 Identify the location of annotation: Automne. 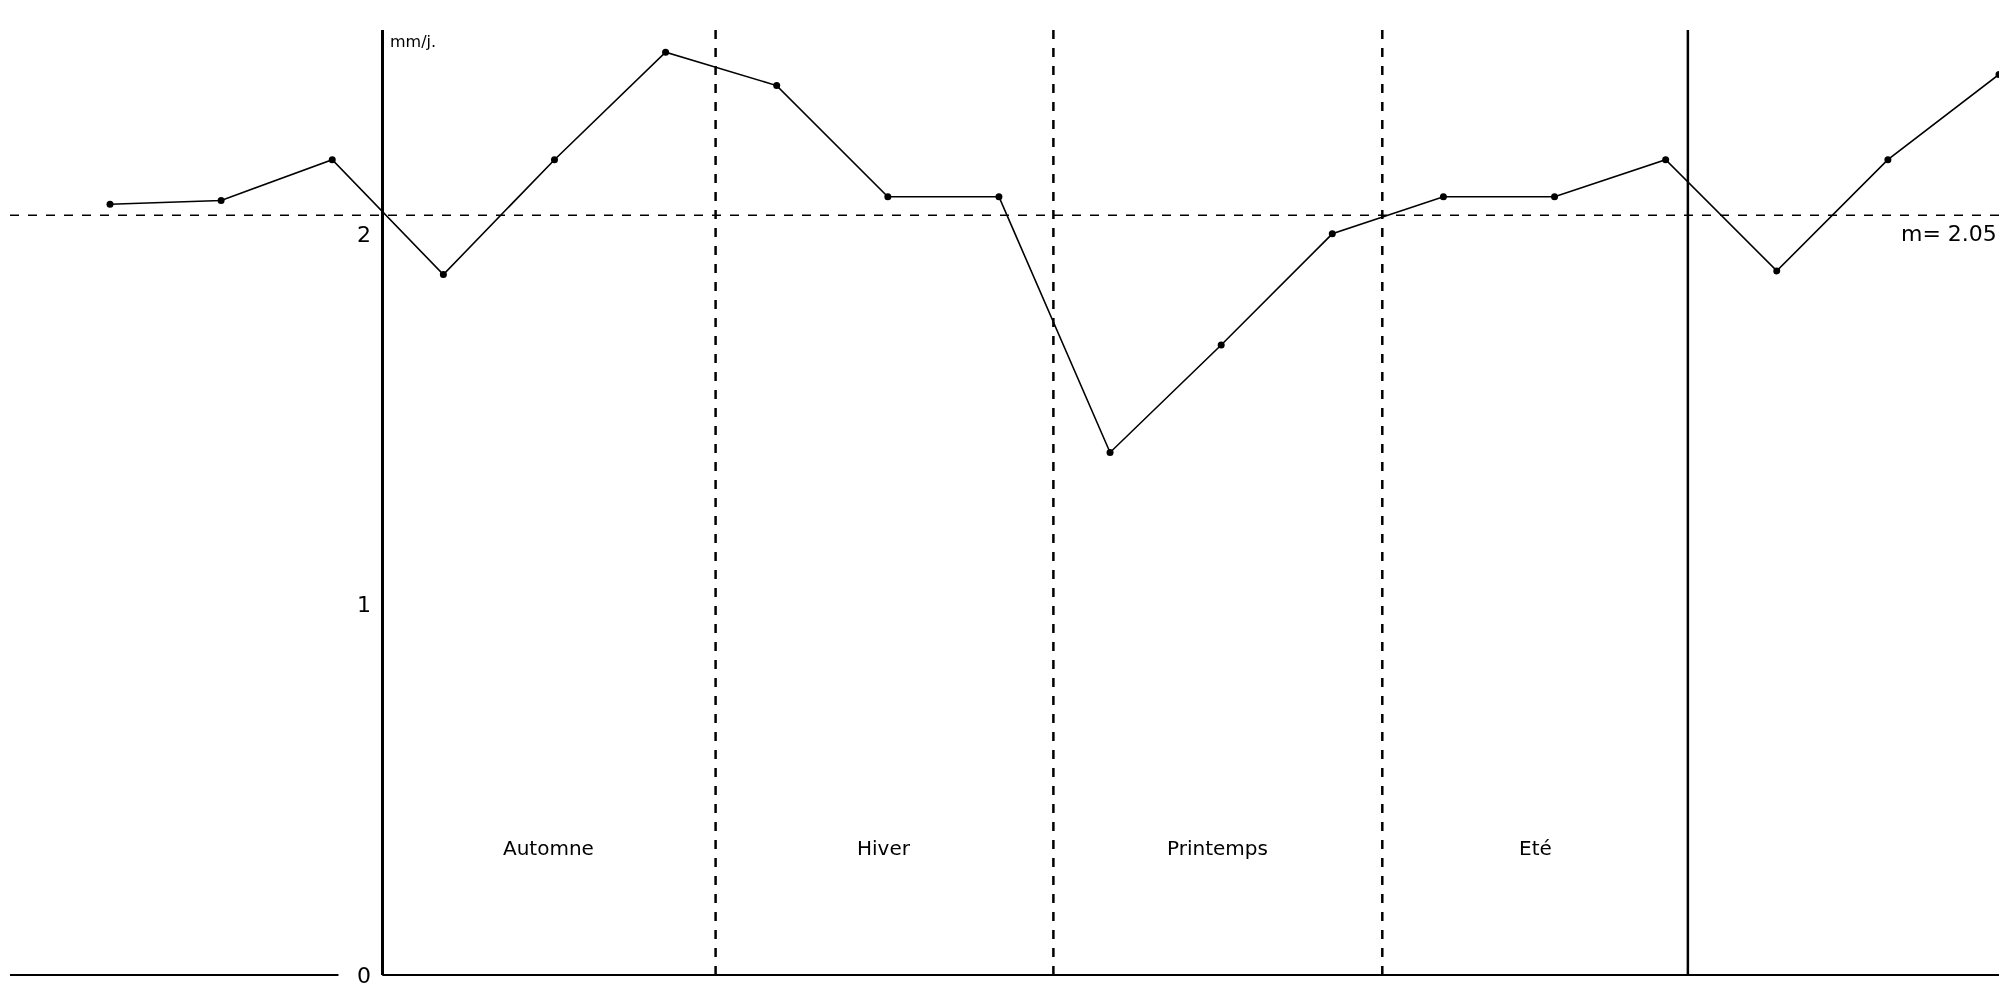
(548, 848).